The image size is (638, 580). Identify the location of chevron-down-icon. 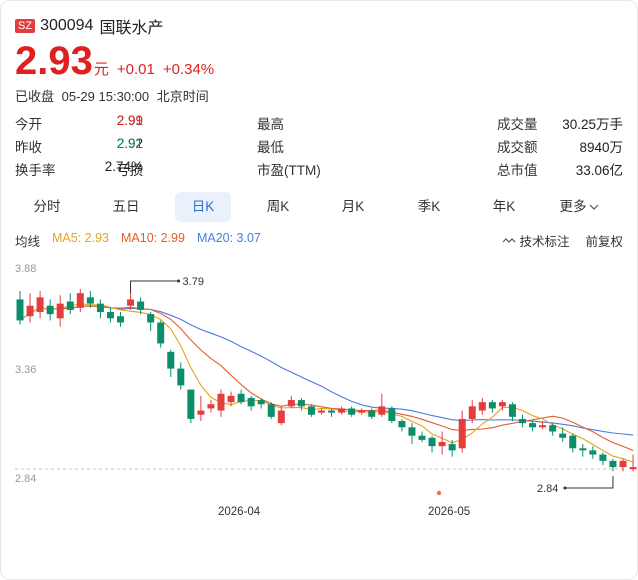
(593, 207).